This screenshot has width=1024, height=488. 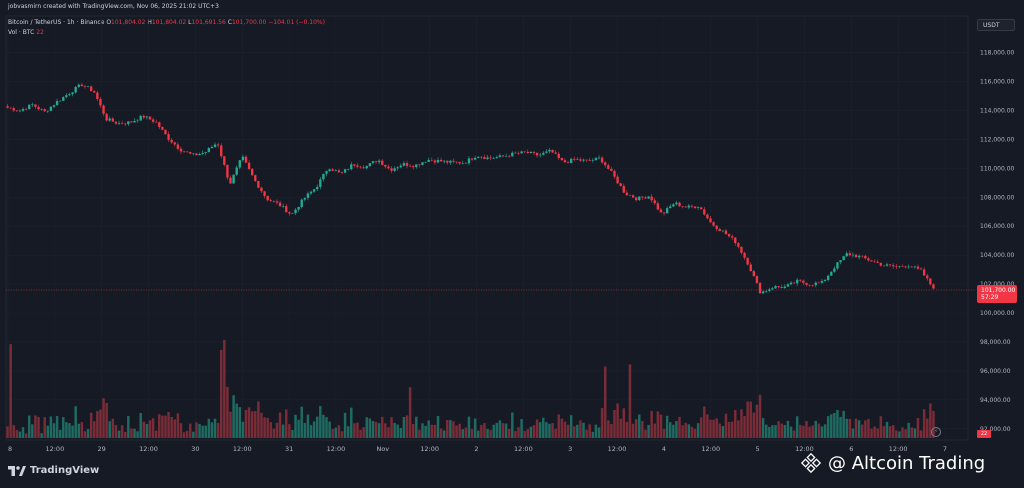 What do you see at coordinates (26, 32) in the screenshot?
I see `volume-legend: Vol · BTC 22` at bounding box center [26, 32].